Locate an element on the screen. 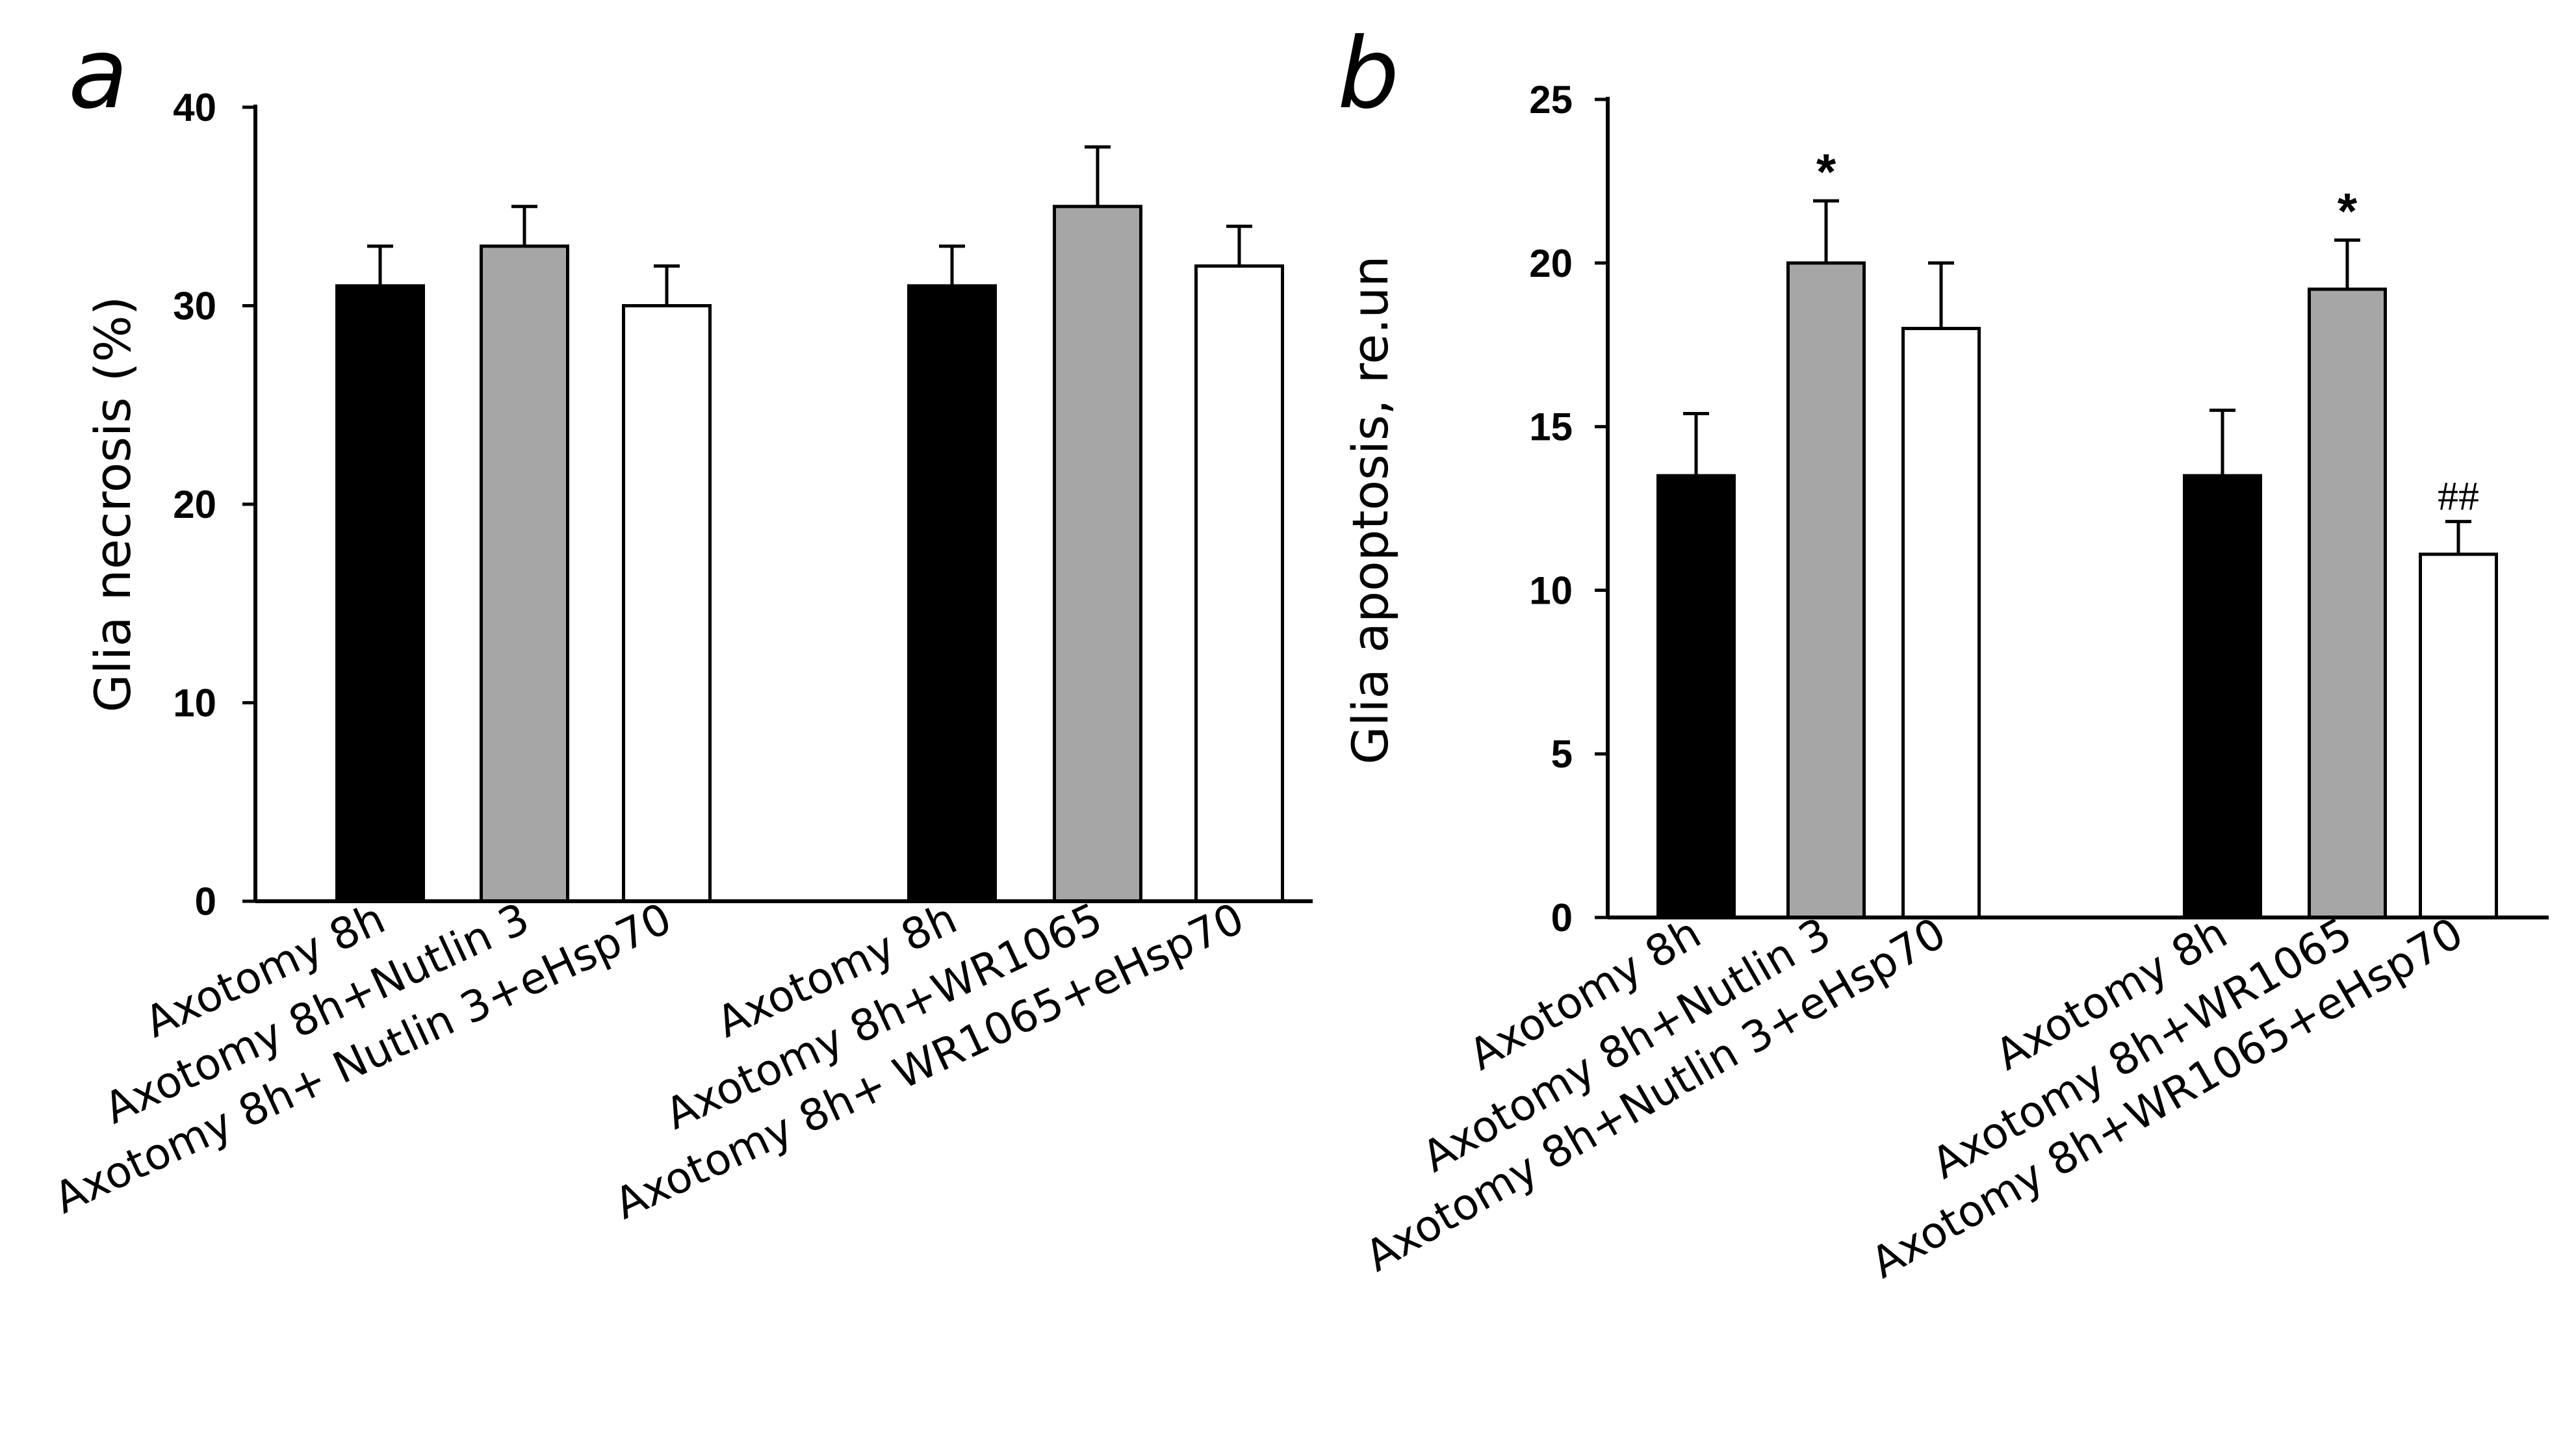 The height and width of the screenshot is (1449, 2576). panel-letter: b is located at coordinates (1368, 74).